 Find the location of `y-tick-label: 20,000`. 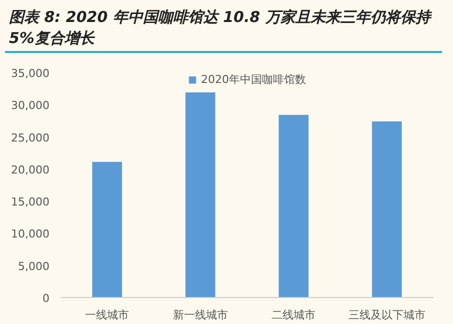

y-tick-label: 20,000 is located at coordinates (30, 169).